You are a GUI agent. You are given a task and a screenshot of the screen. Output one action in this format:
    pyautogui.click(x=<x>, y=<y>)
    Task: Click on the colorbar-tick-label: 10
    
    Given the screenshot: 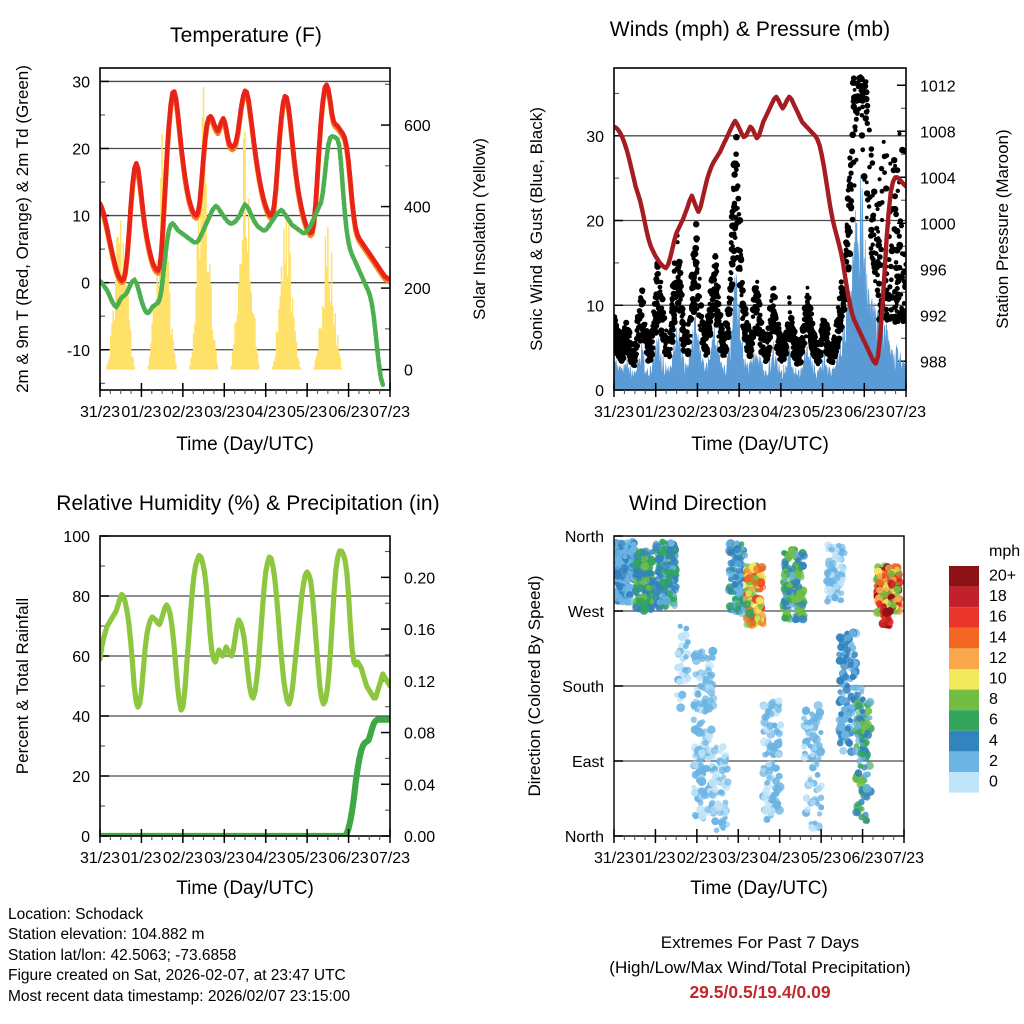 What is the action you would take?
    pyautogui.click(x=998, y=679)
    